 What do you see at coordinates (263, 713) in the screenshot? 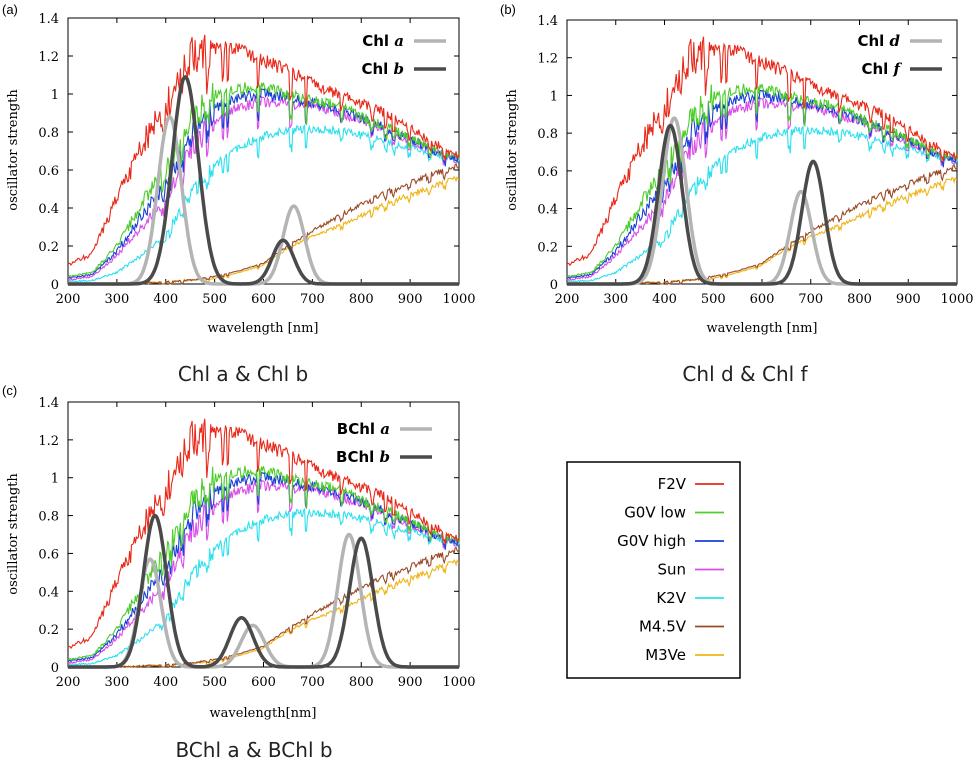
I see `x-axis-label: wavelength[nm]` at bounding box center [263, 713].